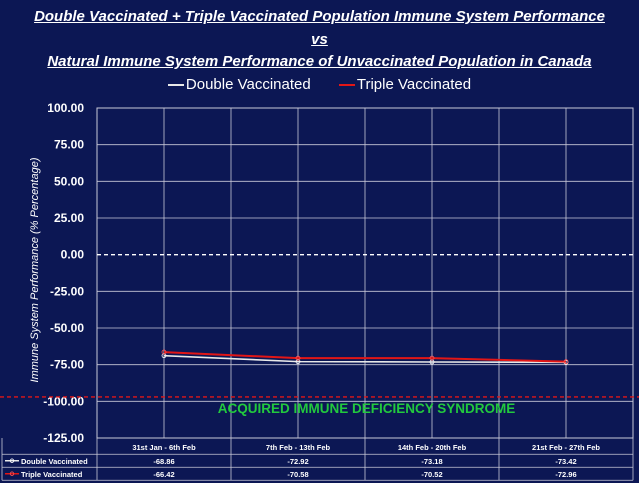 The width and height of the screenshot is (639, 483). What do you see at coordinates (163, 474) in the screenshot?
I see `table-cell-value: -66.42` at bounding box center [163, 474].